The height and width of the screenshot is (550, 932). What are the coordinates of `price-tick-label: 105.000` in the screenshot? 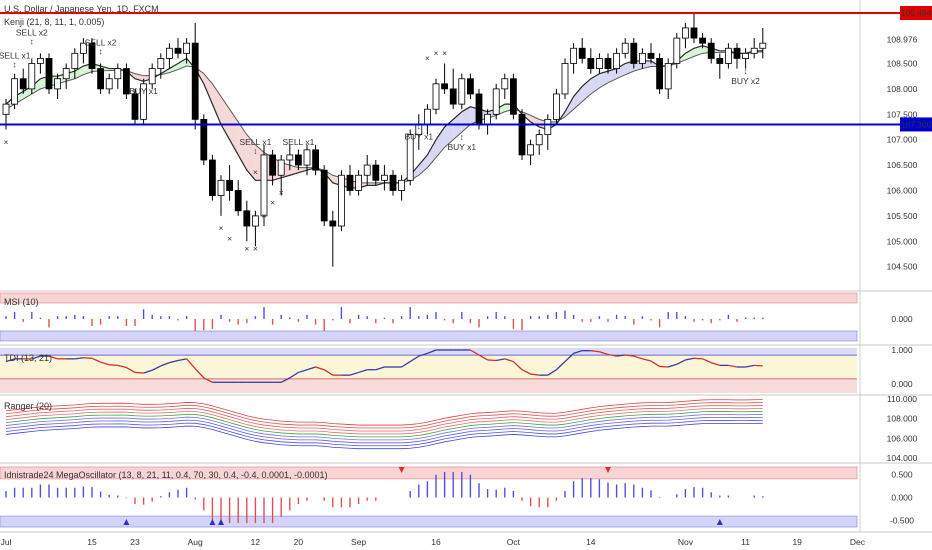 It's located at (902, 241).